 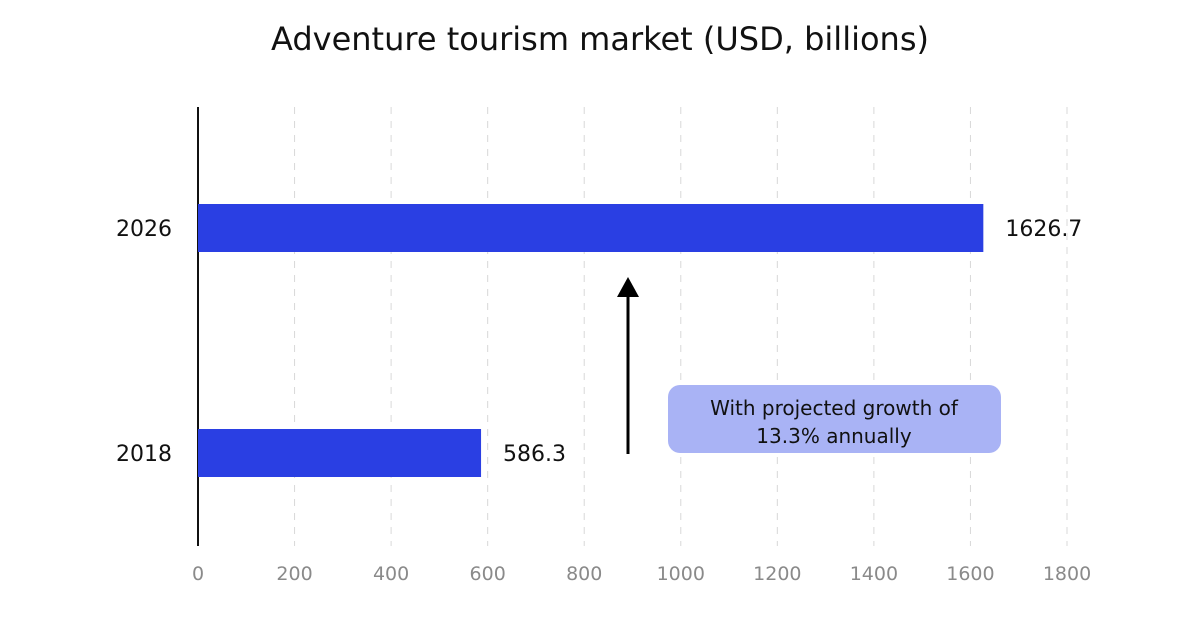 I want to click on x-tick-label: 600, so click(x=488, y=574).